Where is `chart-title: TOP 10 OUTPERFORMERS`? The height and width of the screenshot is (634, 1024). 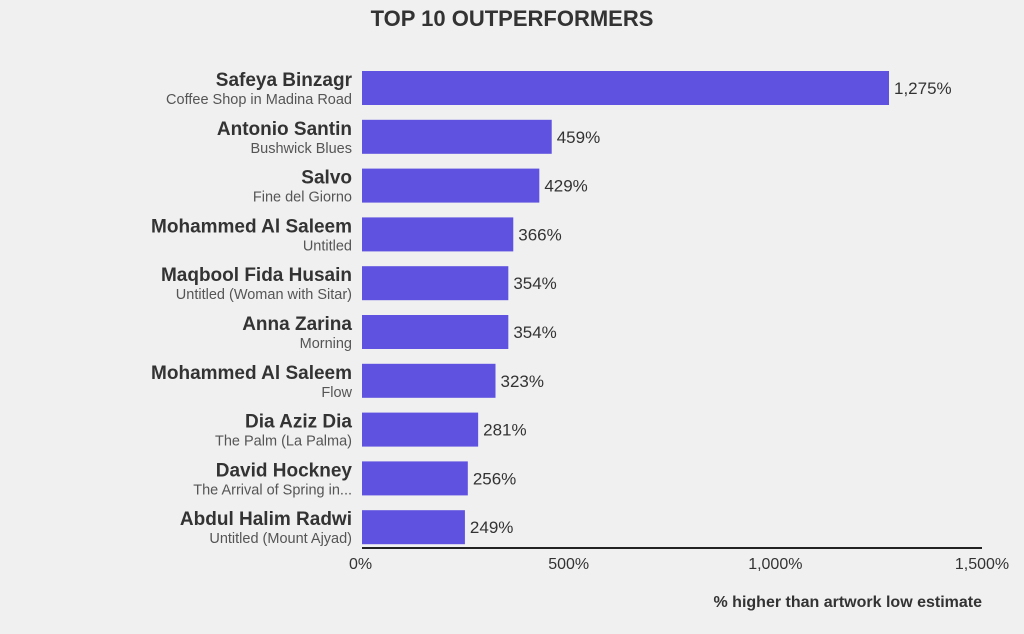 chart-title: TOP 10 OUTPERFORMERS is located at coordinates (512, 18).